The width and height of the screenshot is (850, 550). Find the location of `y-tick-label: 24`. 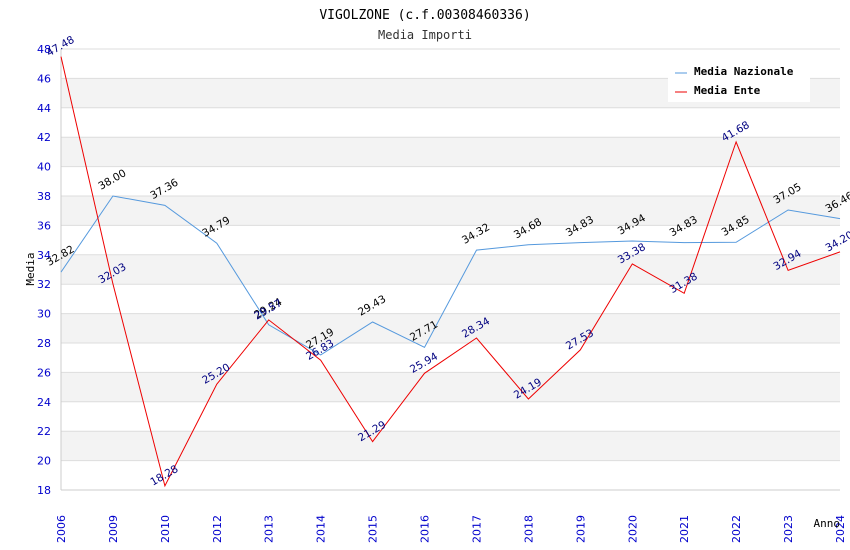

y-tick-label: 24 is located at coordinates (44, 402).